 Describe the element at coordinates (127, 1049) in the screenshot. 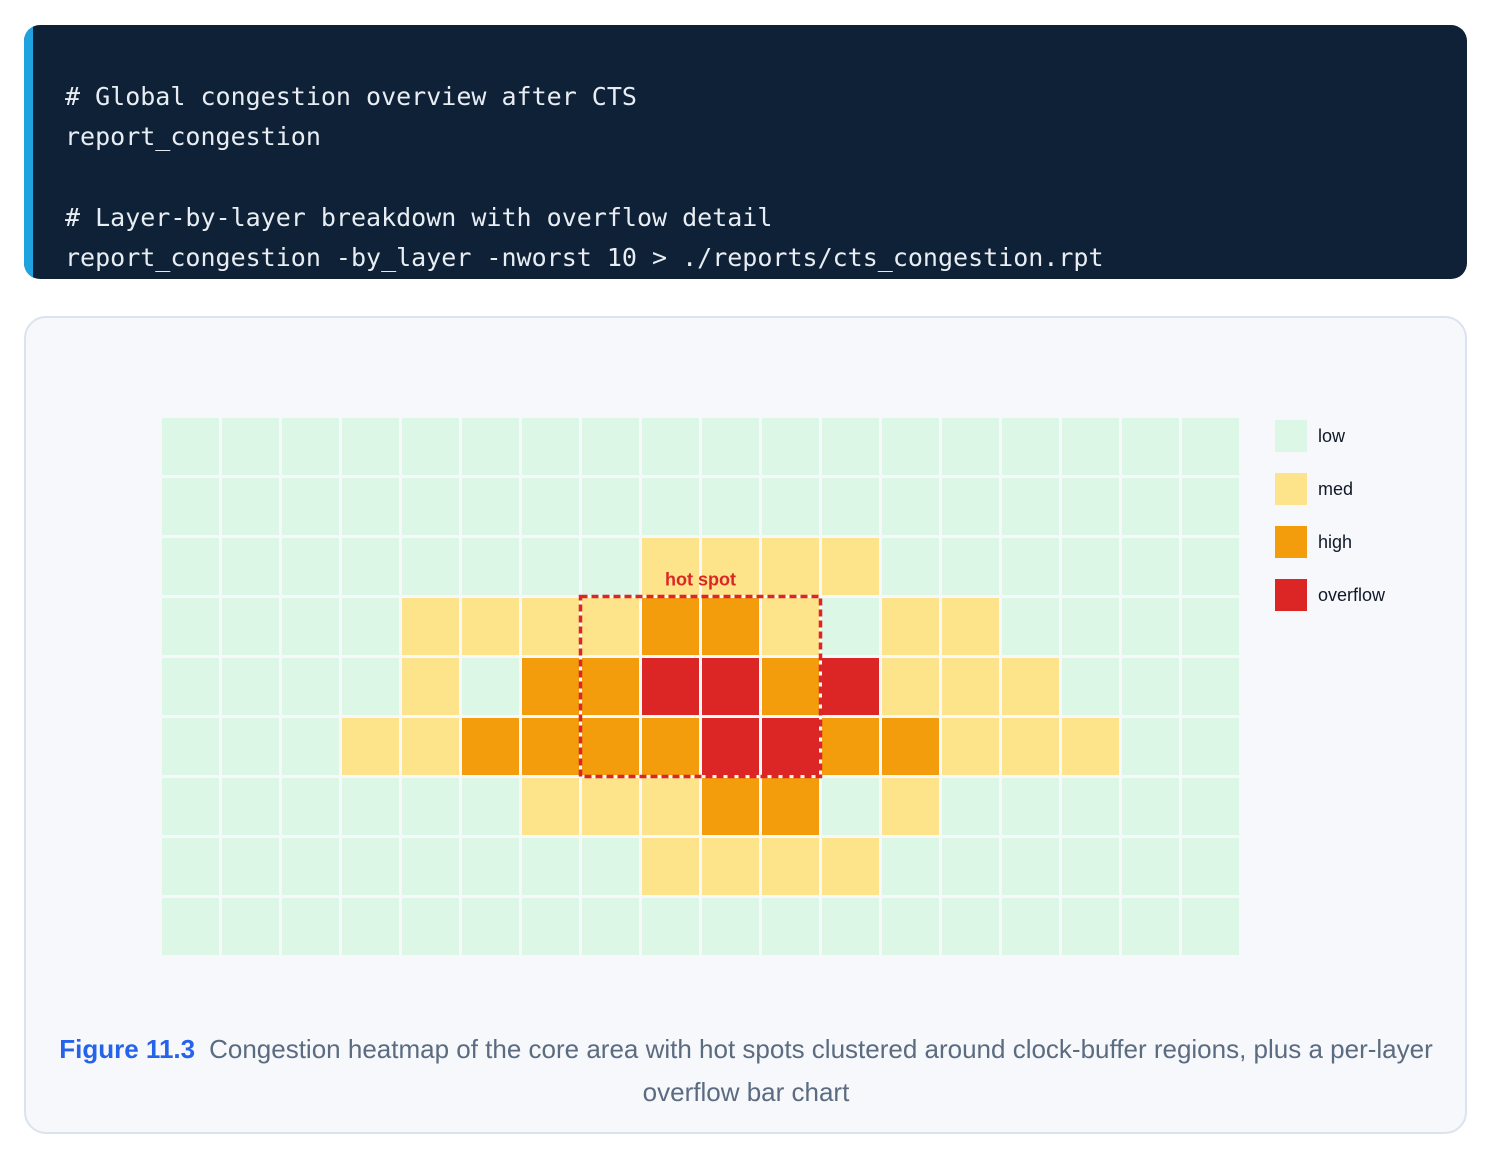

I see `figure-label: Figure 11.3` at that location.